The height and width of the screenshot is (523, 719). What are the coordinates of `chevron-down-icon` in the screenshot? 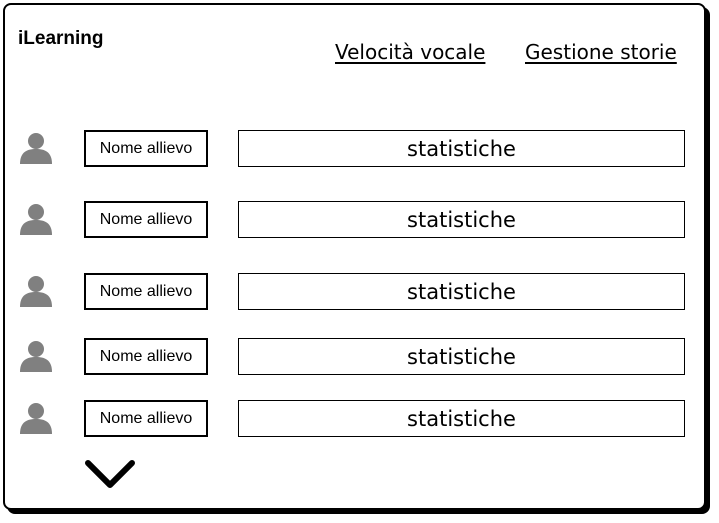 It's located at (110, 475).